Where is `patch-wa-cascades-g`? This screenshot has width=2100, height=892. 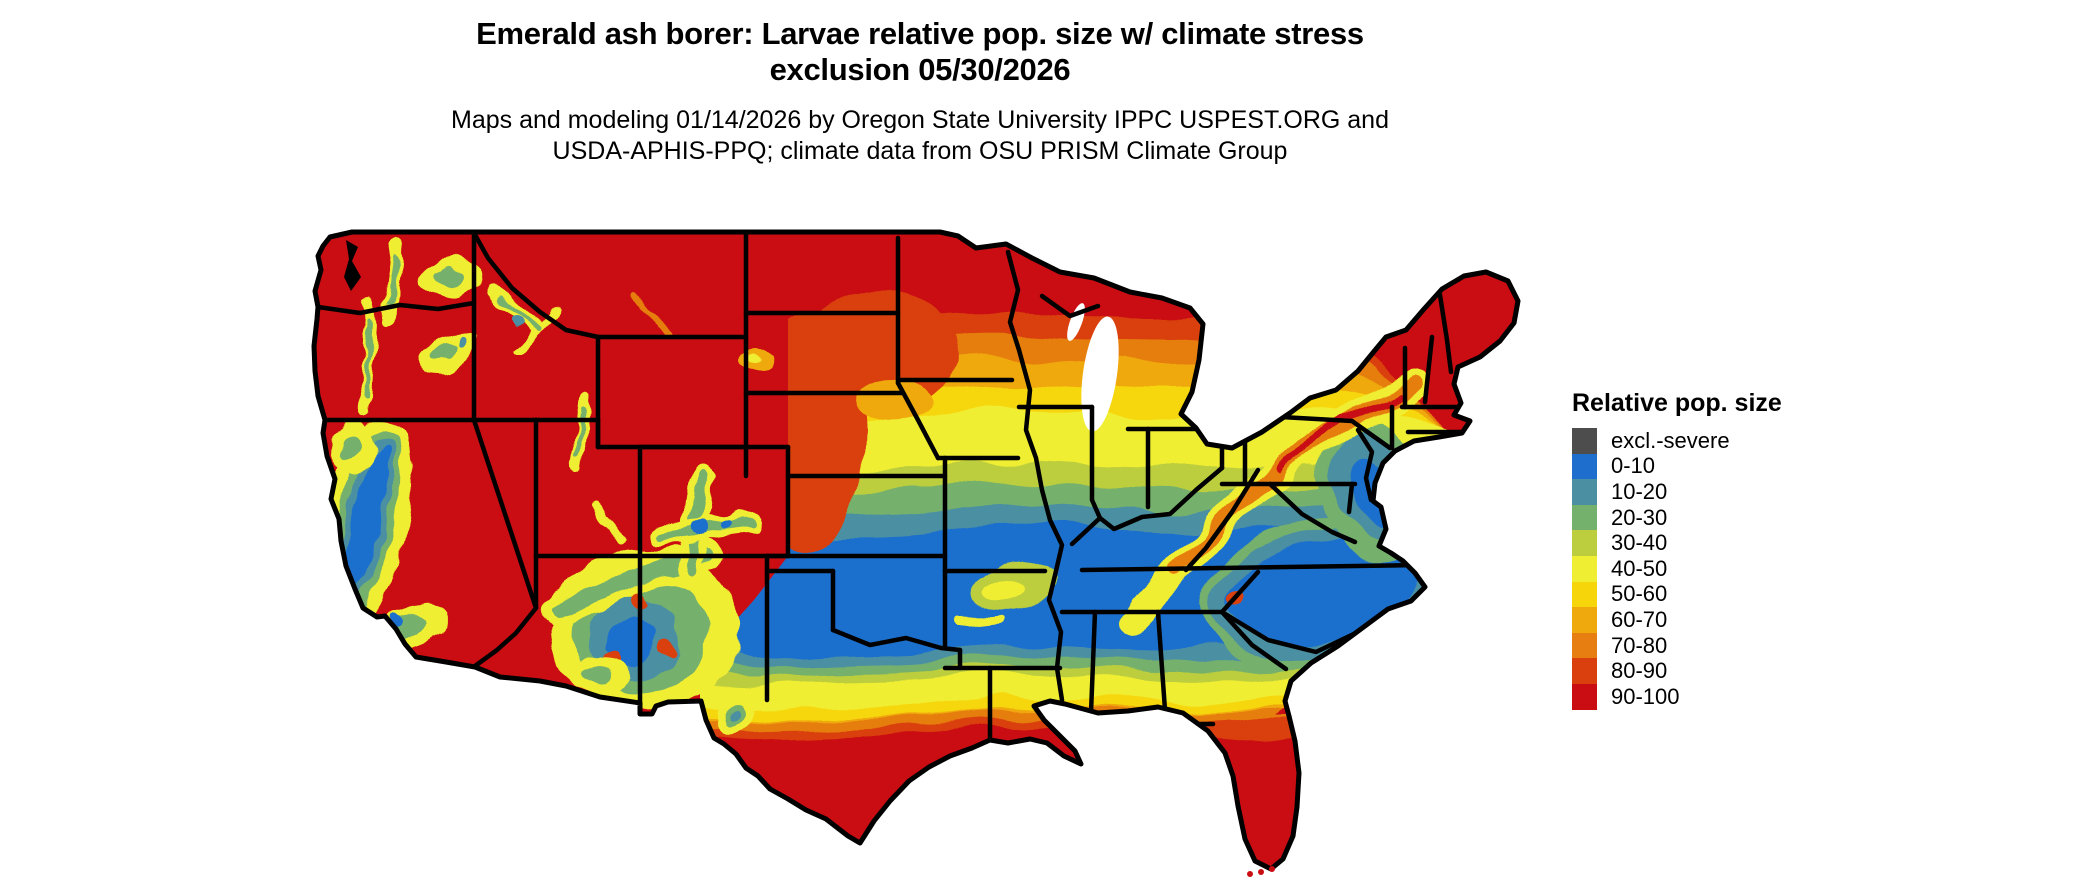
patch-wa-cascades-g is located at coordinates (392, 281).